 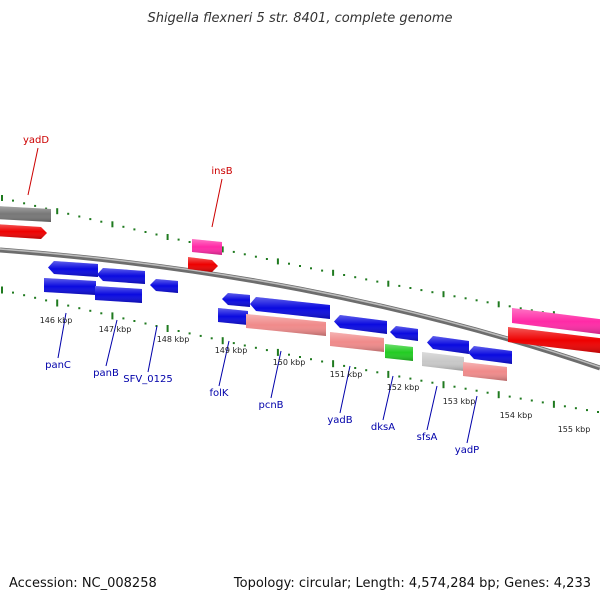 I want to click on insB-pink-block-shade, so click(x=207, y=247).